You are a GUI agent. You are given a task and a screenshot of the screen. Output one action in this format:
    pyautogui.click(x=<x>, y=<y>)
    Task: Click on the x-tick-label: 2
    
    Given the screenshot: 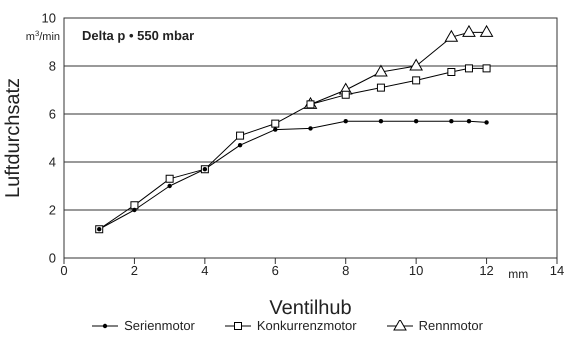 What is the action you would take?
    pyautogui.click(x=134, y=270)
    